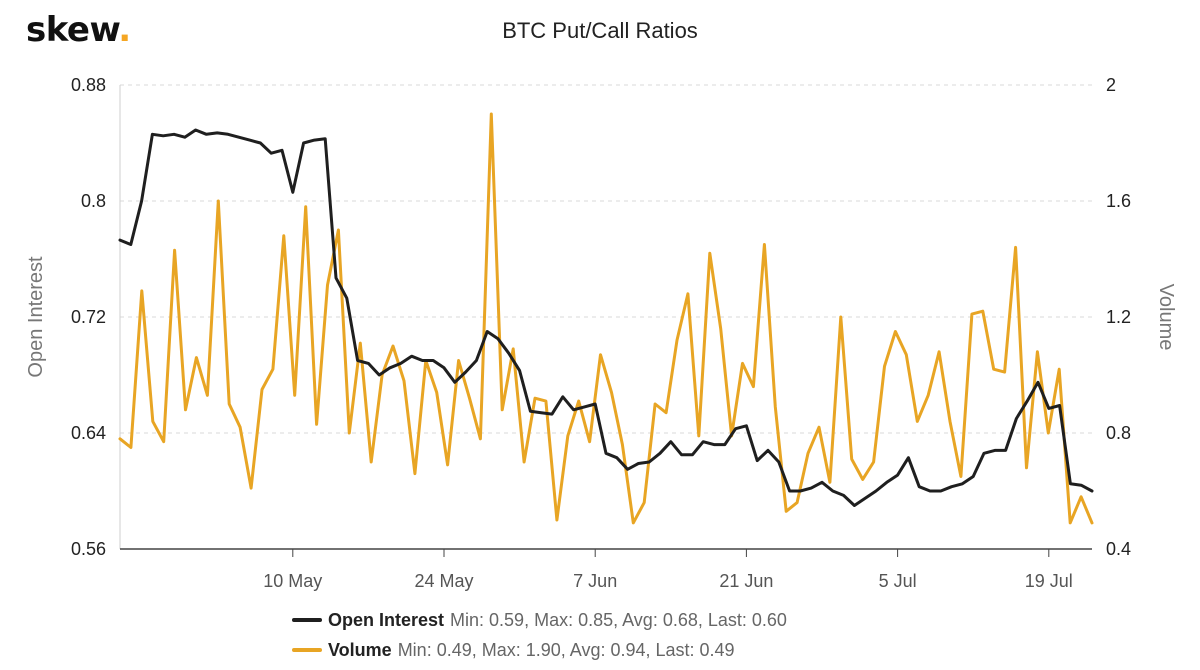  What do you see at coordinates (292, 581) in the screenshot?
I see `x-tick-label: 10 May` at bounding box center [292, 581].